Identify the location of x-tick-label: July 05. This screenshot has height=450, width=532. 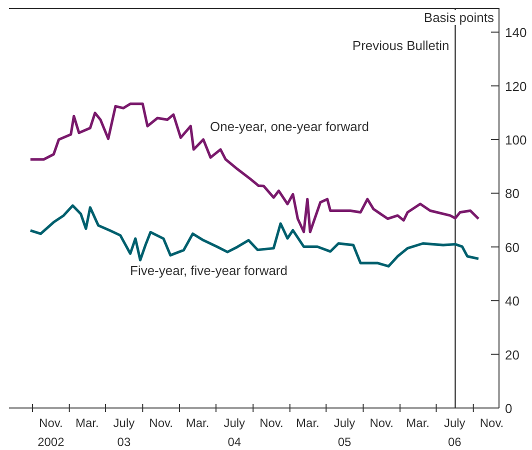
(345, 432).